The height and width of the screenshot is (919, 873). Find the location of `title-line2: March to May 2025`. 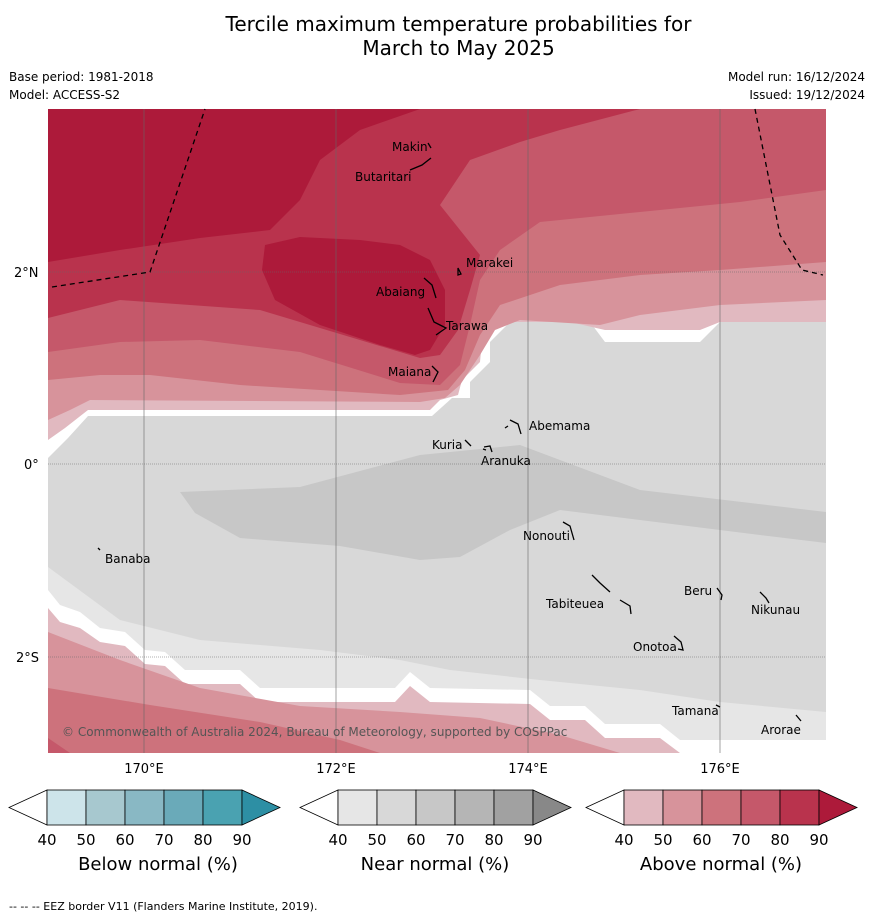

title-line2: March to May 2025 is located at coordinates (458, 48).